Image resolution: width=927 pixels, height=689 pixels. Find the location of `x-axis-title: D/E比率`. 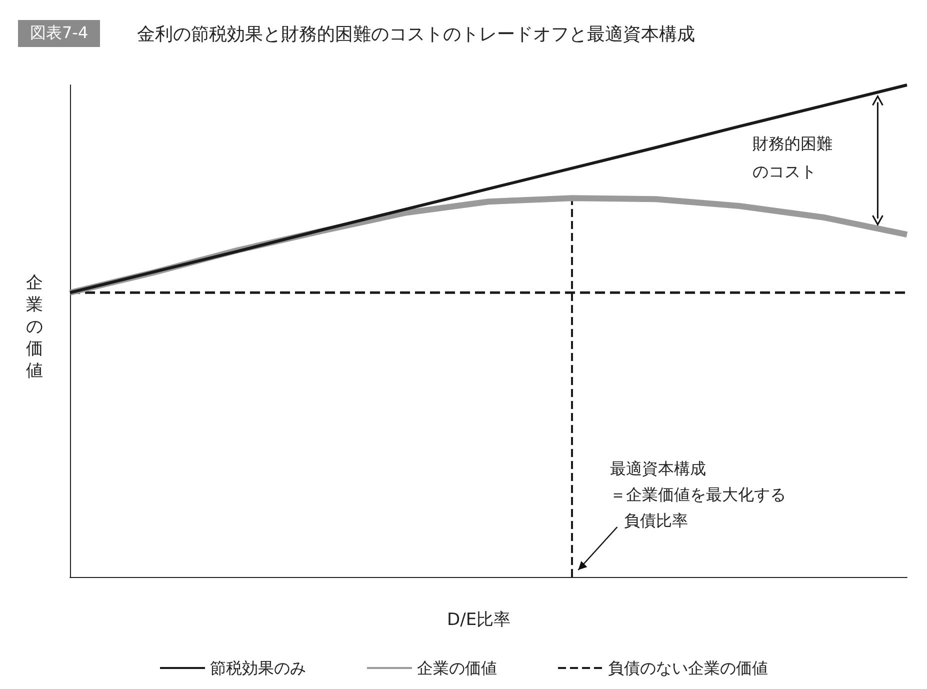

x-axis-title: D/E比率 is located at coordinates (479, 620).